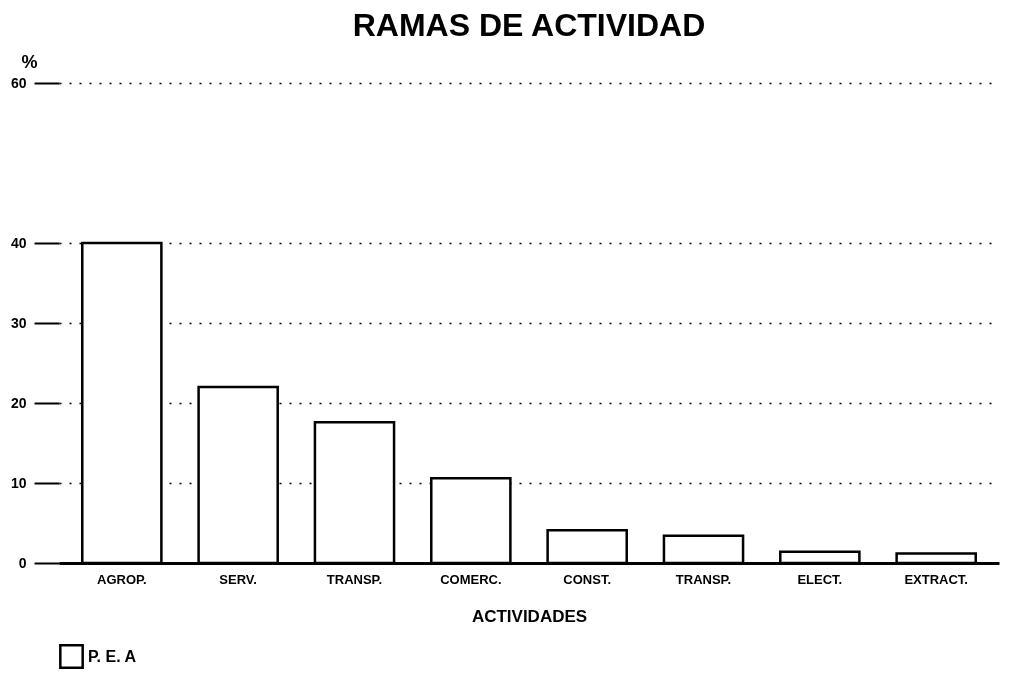 Image resolution: width=1025 pixels, height=680 pixels. Describe the element at coordinates (18, 402) in the screenshot. I see `y-tick-label: 20` at that location.